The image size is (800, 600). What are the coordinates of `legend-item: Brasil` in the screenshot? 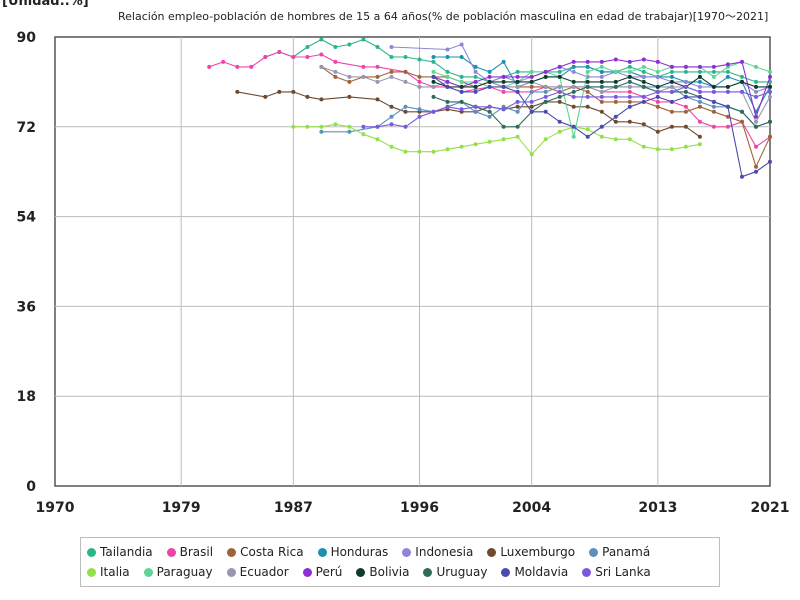 It's located at (190, 552).